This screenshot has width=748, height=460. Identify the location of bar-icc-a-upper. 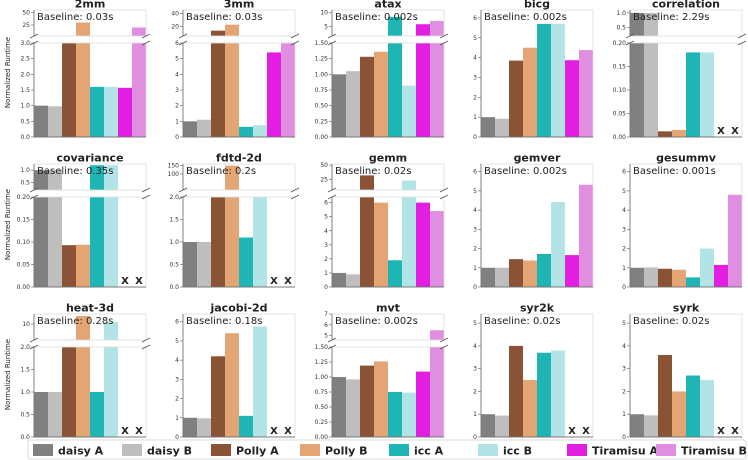
(395, 26).